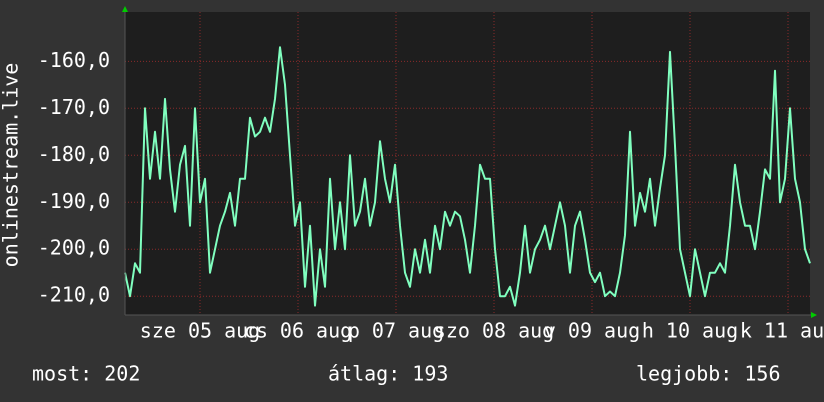  I want to click on y-tick-label: -190,0, so click(74, 201).